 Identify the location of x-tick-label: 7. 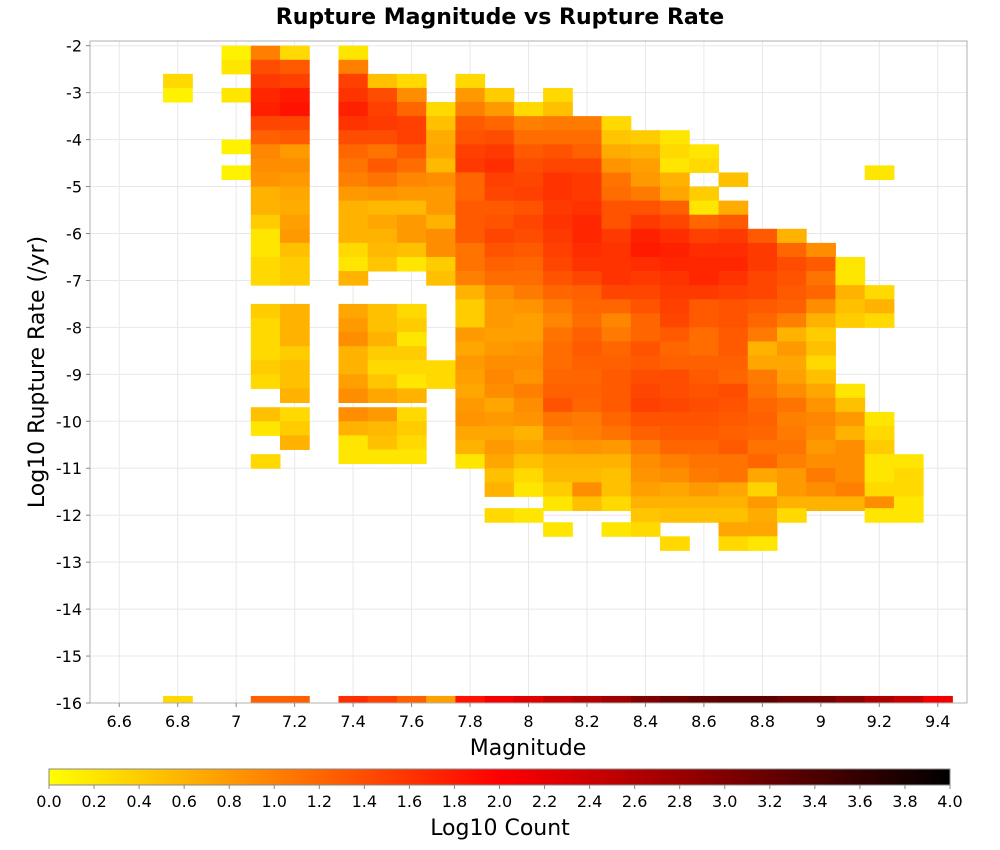
(236, 721).